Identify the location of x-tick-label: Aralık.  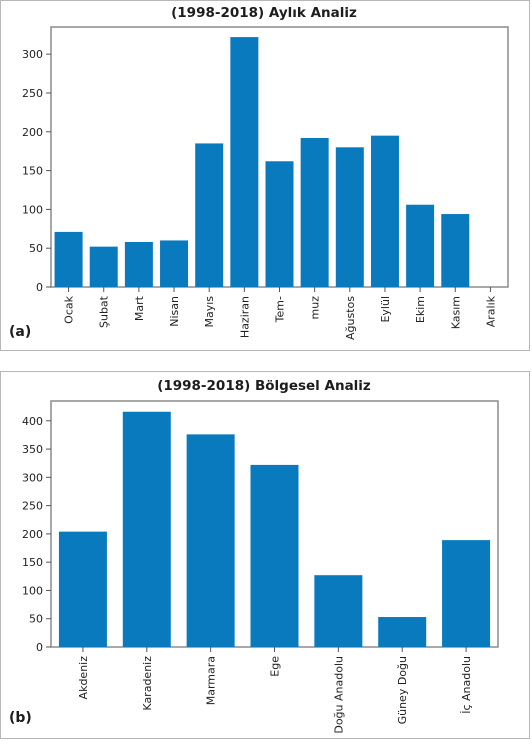
(490, 311).